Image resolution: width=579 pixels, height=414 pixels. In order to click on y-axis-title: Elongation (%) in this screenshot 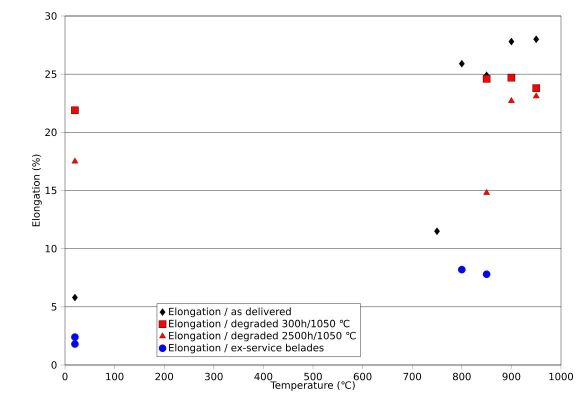, I will do `click(37, 190)`.